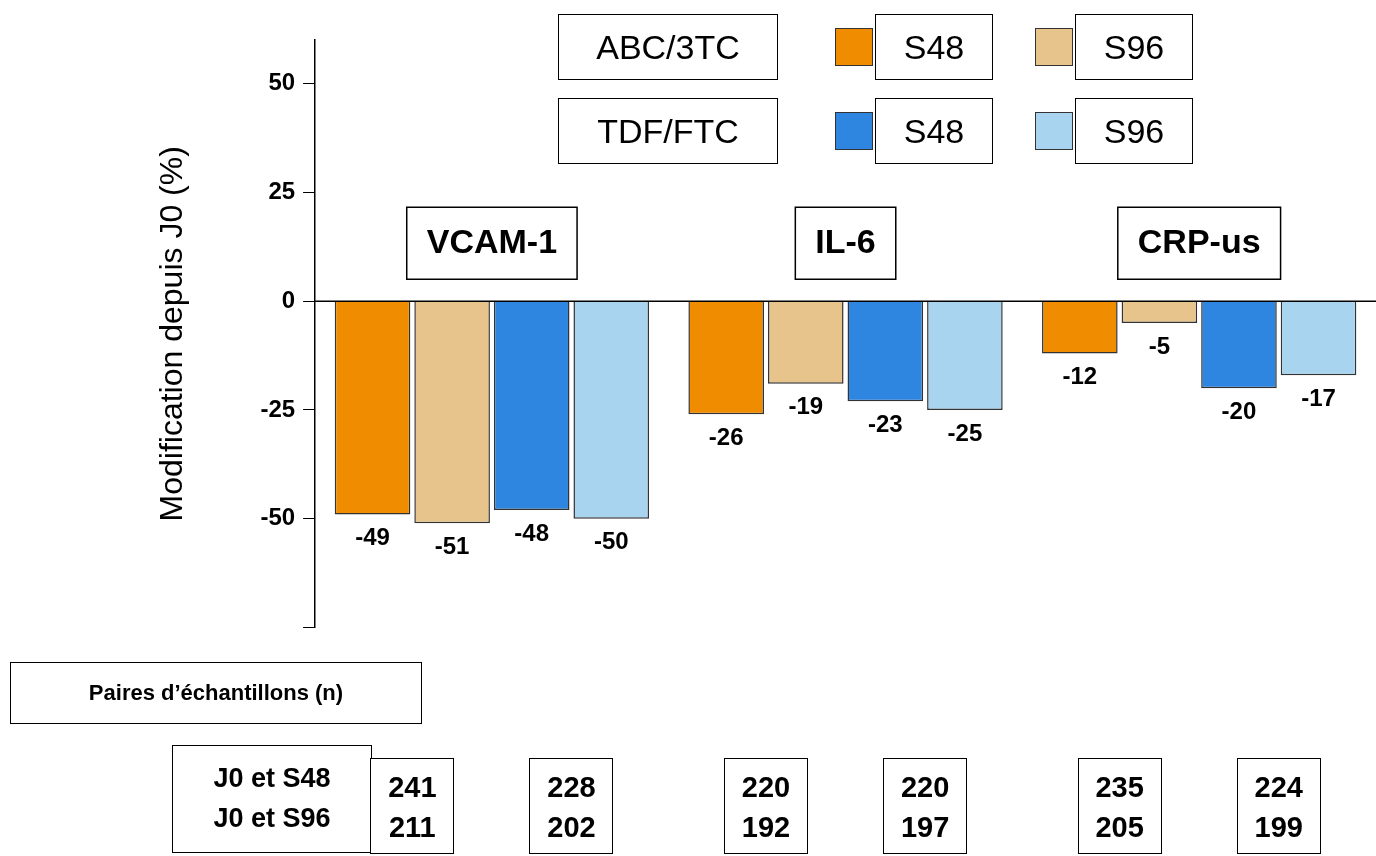  I want to click on text: 199, so click(1278, 827).